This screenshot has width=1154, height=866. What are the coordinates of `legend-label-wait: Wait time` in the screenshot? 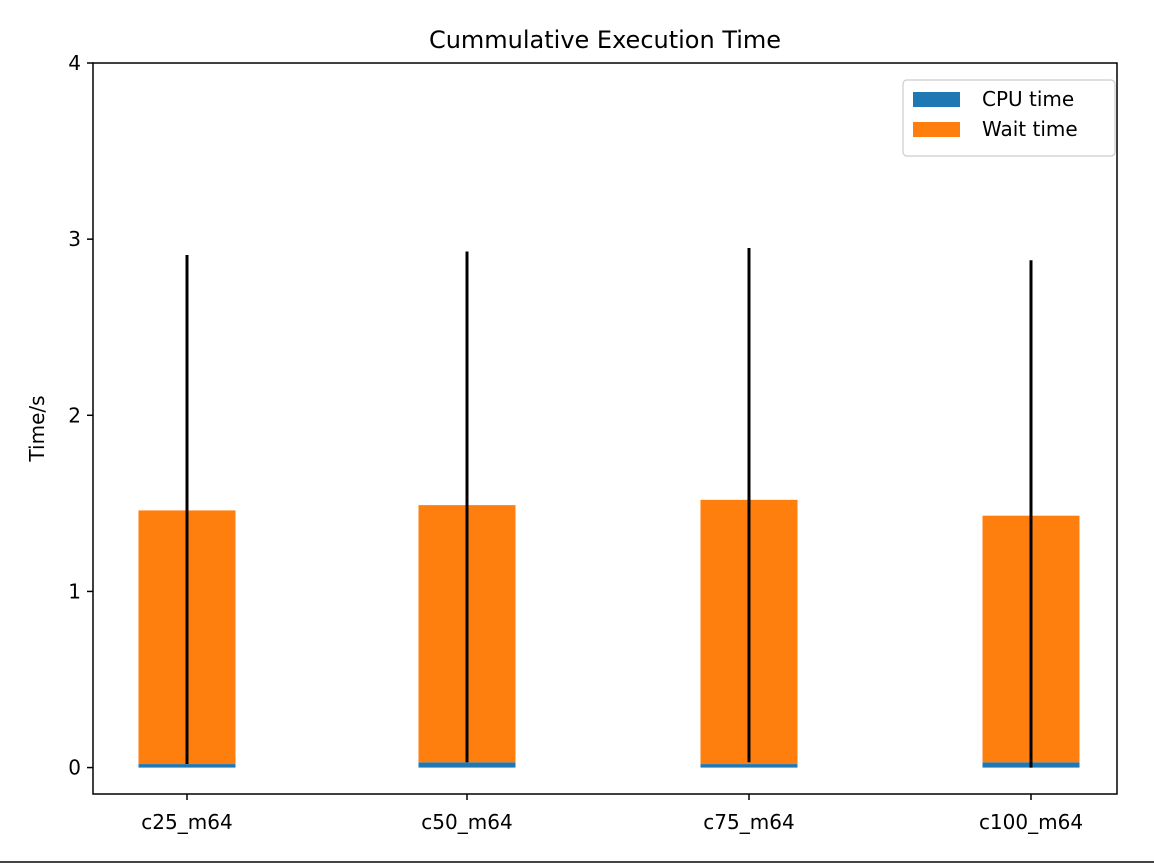 It's located at (1030, 129).